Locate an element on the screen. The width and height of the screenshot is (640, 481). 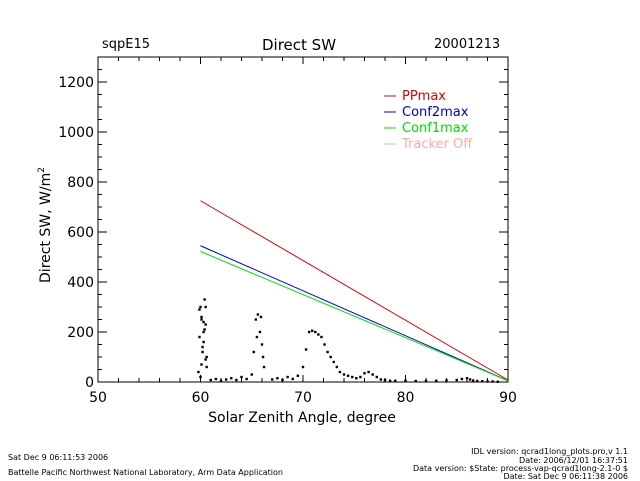
chart-title: Direct SW is located at coordinates (299, 45).